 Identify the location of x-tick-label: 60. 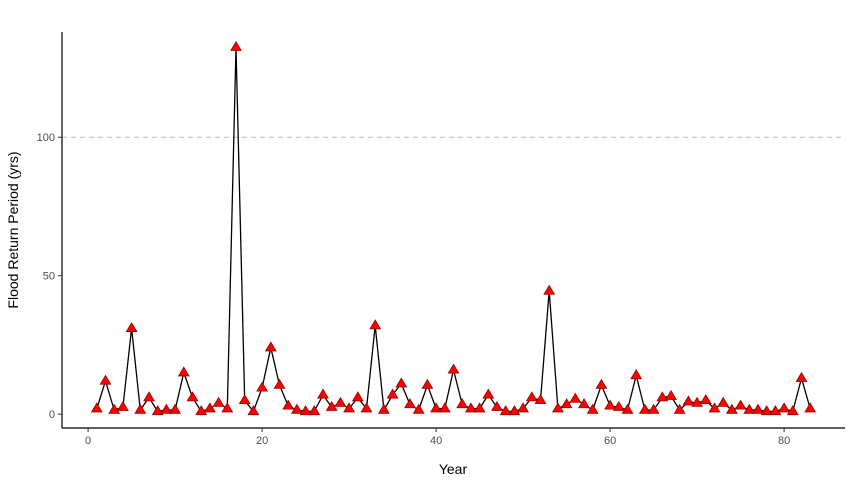
(610, 441).